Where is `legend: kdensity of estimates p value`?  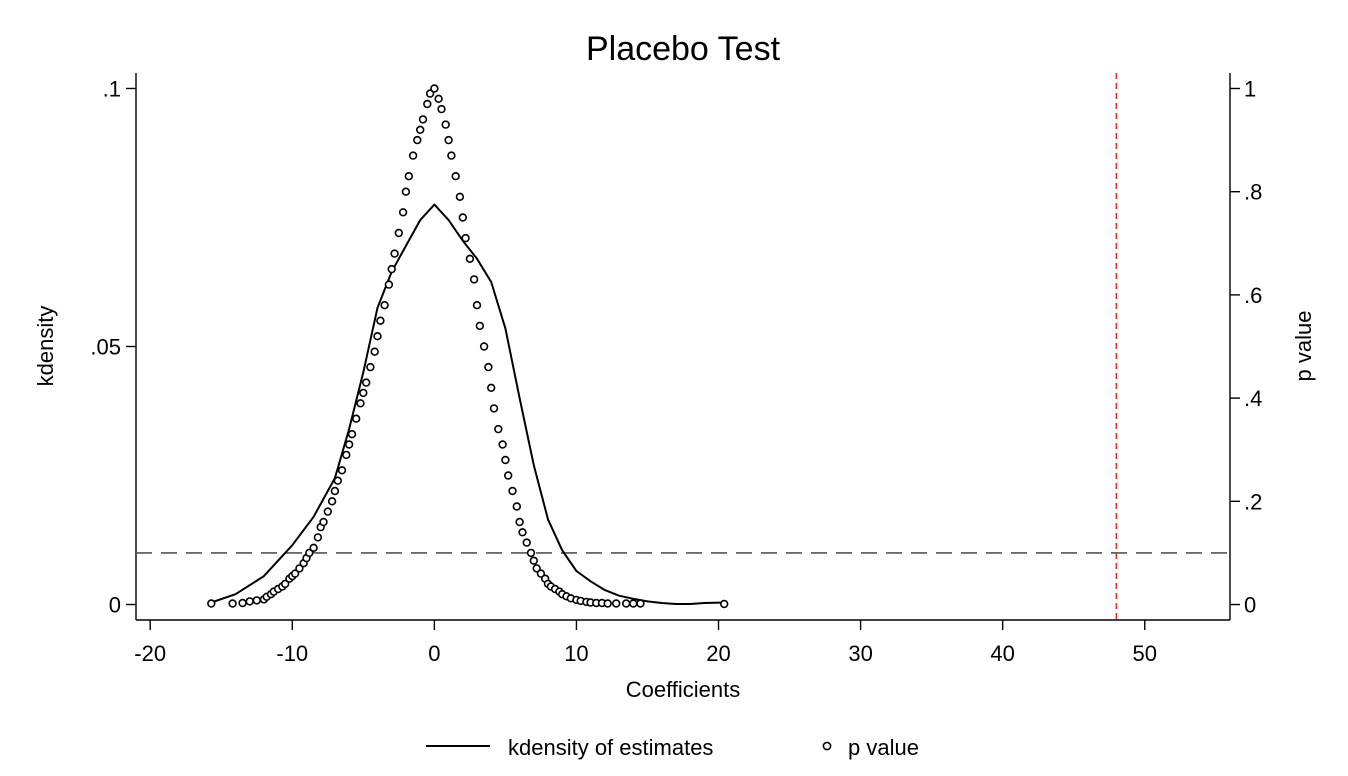
legend: kdensity of estimates p value is located at coordinates (672, 747).